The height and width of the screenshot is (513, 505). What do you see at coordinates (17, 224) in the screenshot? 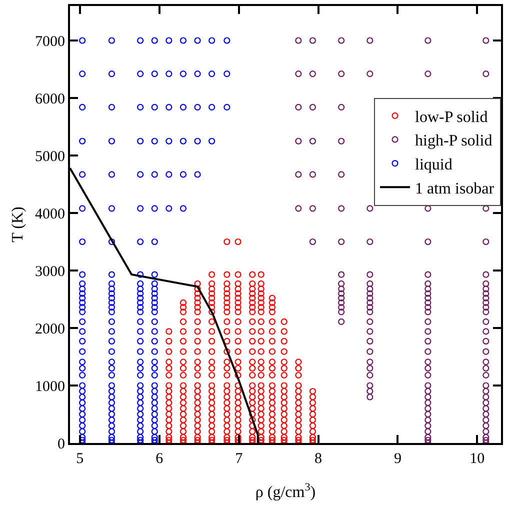
I see `y-axis-title: T (K)` at bounding box center [17, 224].